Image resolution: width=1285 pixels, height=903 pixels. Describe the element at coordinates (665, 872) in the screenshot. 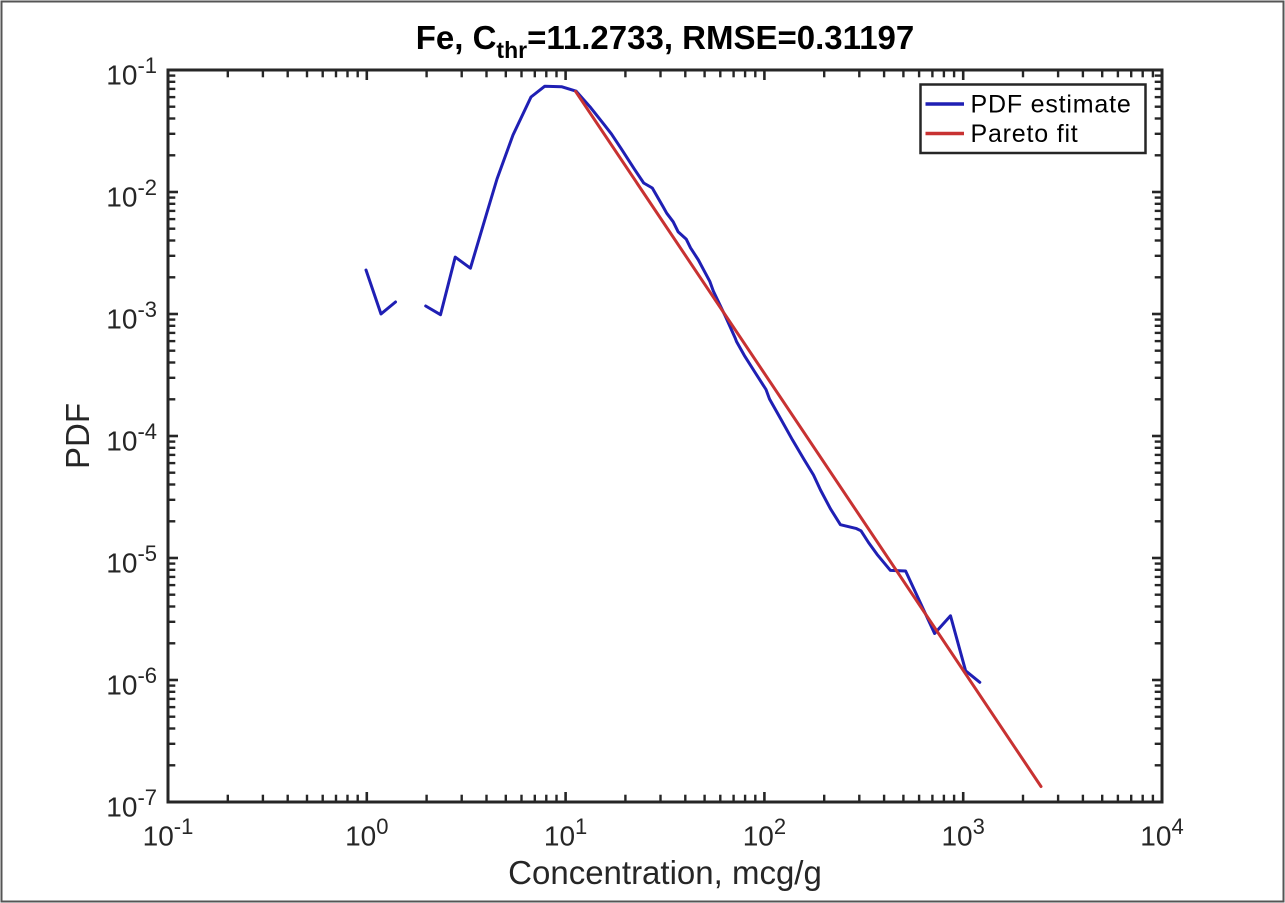

I see `svg-text: Concentration, mcg/g` at that location.